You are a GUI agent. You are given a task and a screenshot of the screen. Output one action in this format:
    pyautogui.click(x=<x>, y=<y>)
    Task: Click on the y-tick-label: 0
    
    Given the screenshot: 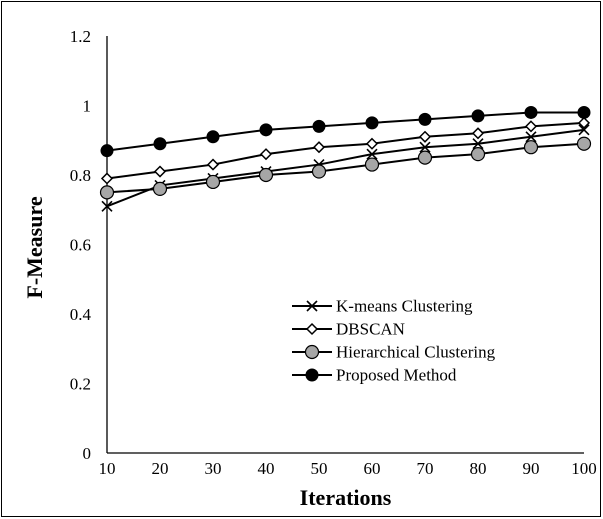 What is the action you would take?
    pyautogui.click(x=87, y=453)
    